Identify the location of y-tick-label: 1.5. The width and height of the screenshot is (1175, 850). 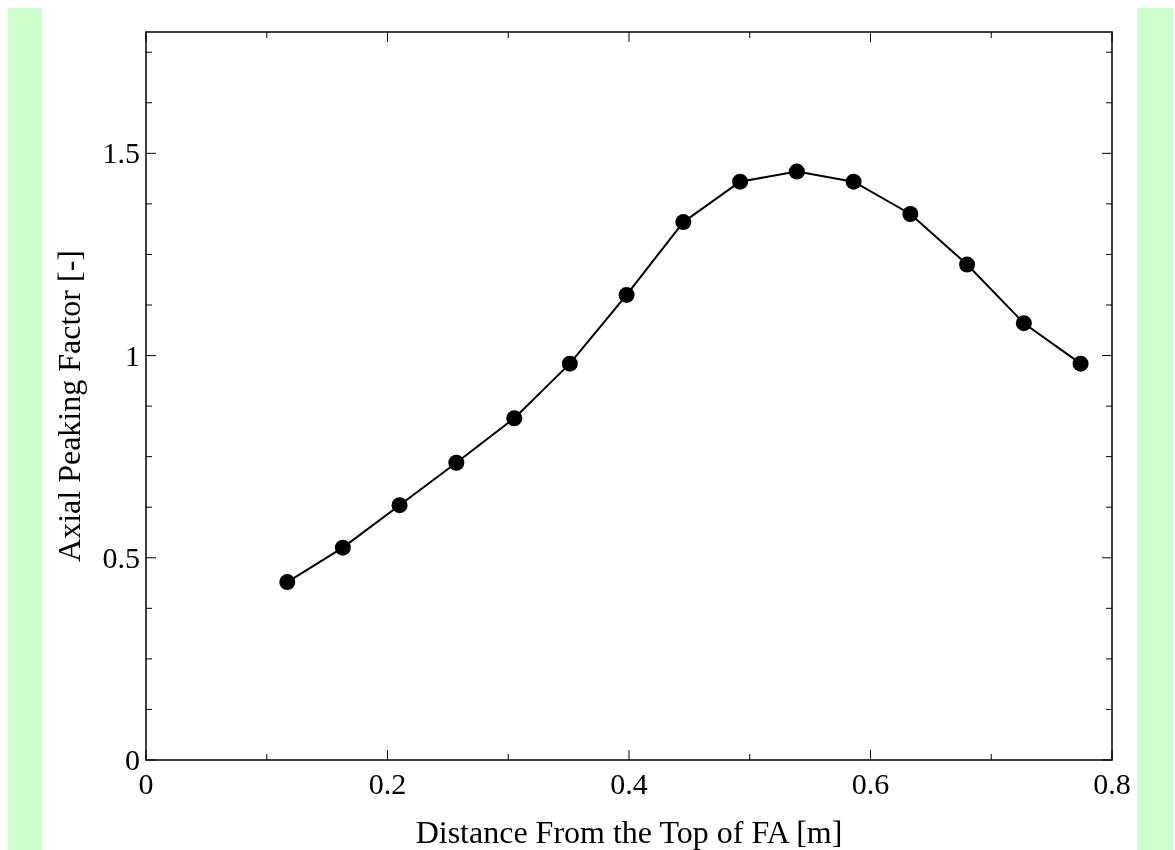
(121, 153).